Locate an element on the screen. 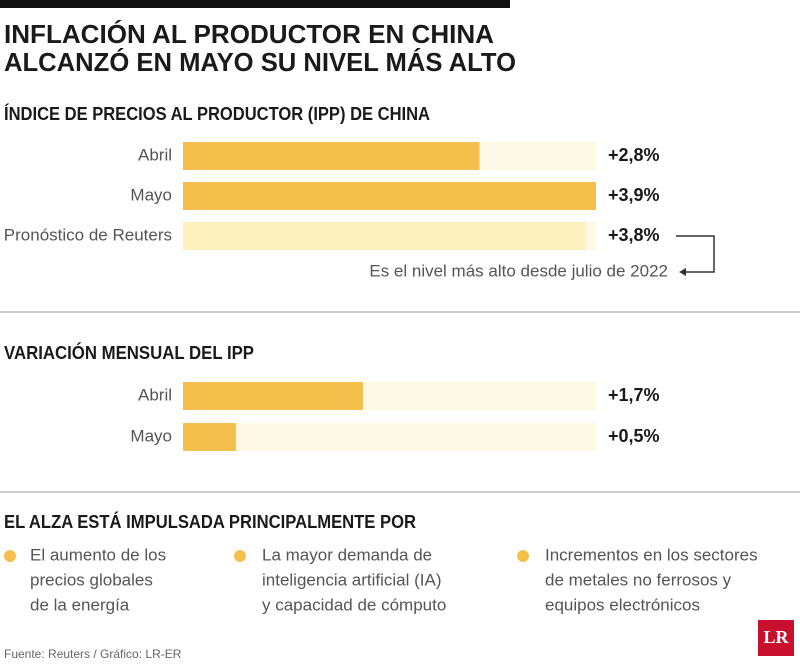  chart-title: VARIACIÓN MENSUAL DEL IPP is located at coordinates (129, 352).